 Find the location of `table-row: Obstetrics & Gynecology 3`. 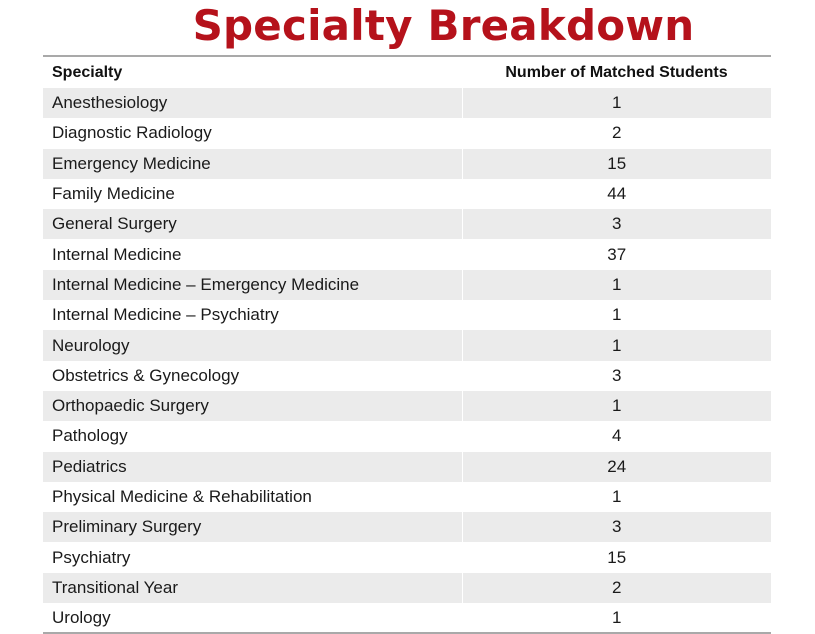

table-row: Obstetrics & Gynecology 3 is located at coordinates (407, 375).